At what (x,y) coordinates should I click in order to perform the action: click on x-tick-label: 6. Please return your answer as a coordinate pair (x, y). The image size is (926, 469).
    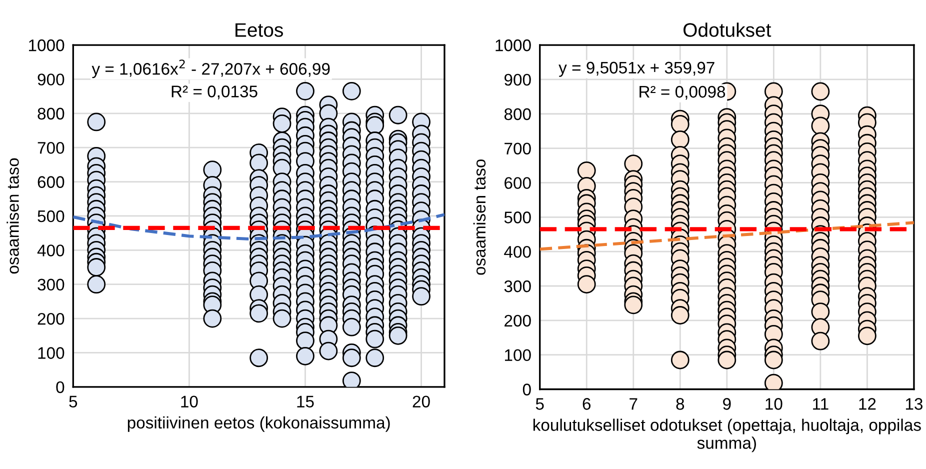
    Looking at the image, I should click on (586, 404).